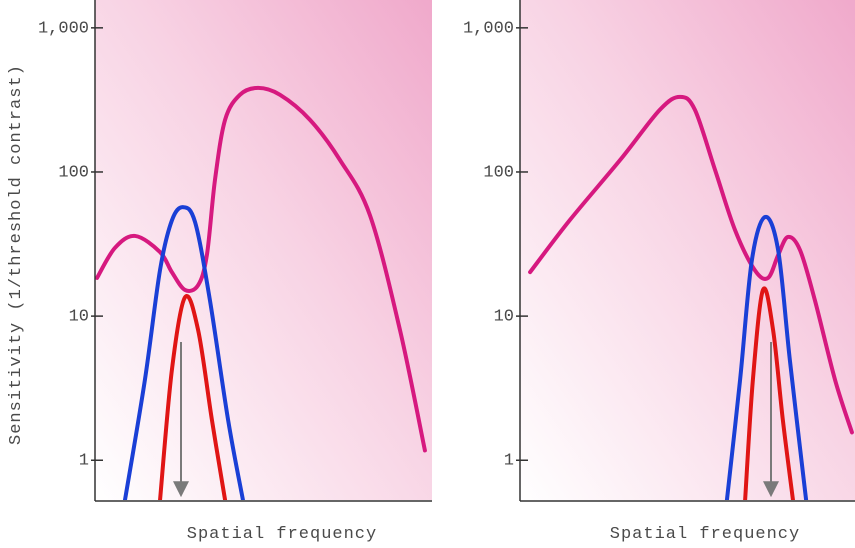 Image resolution: width=855 pixels, height=548 pixels. What do you see at coordinates (16, 254) in the screenshot?
I see `y-axis-label: Sensitivity (1/threshold contrast)` at bounding box center [16, 254].